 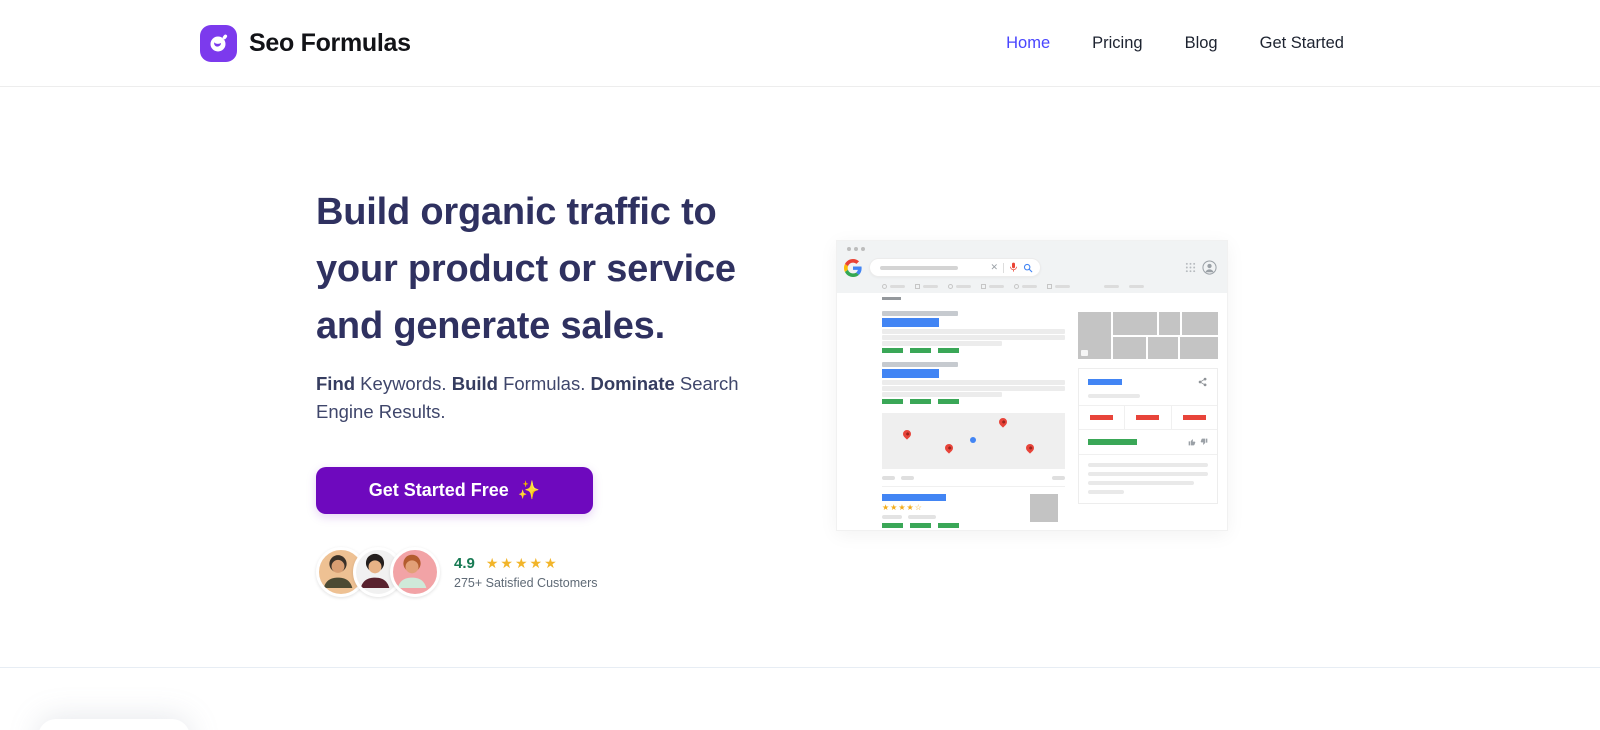 I want to click on map-location-dot-icon, so click(x=973, y=440).